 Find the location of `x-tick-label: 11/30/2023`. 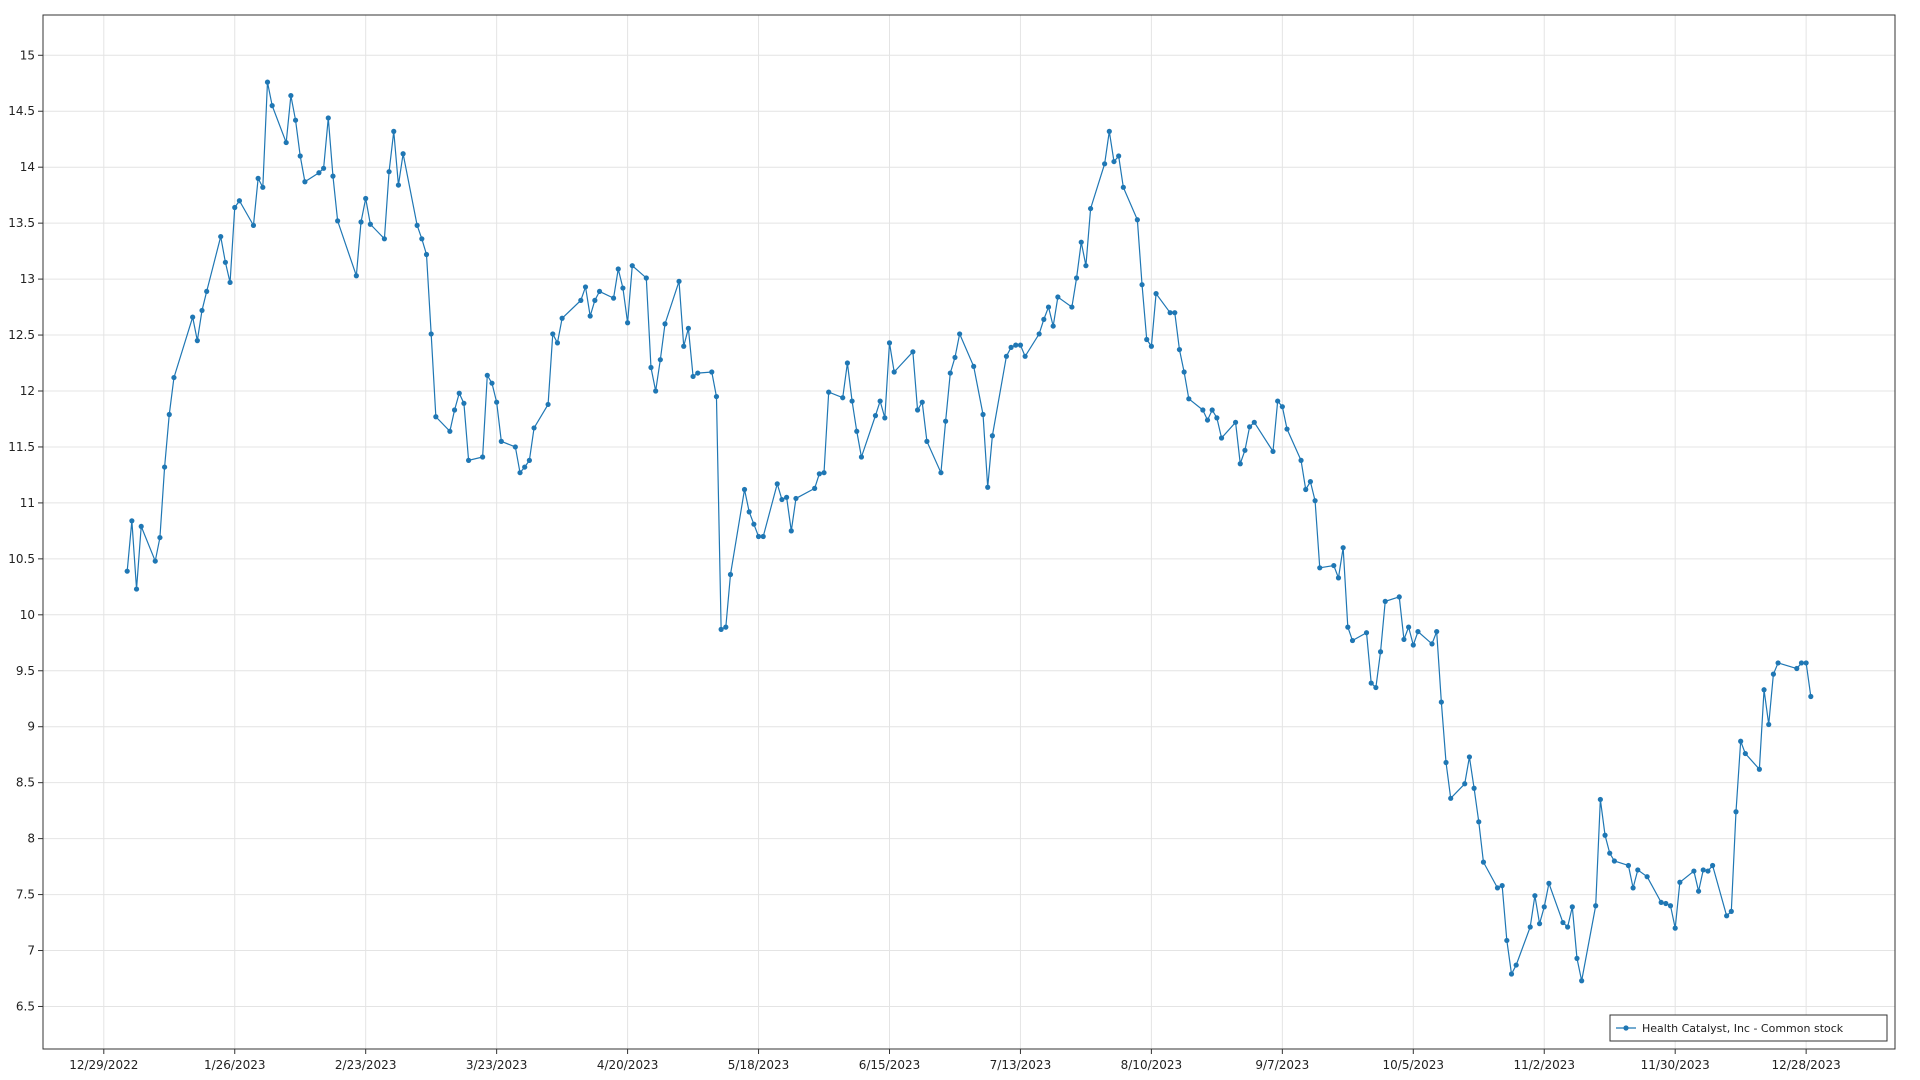

x-tick-label: 11/30/2023 is located at coordinates (1675, 1065).